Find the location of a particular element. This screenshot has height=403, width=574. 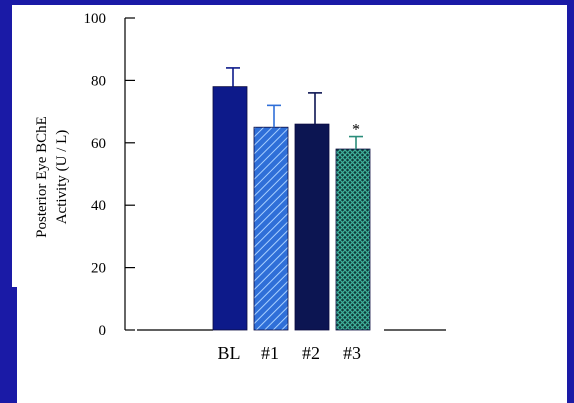

frame-left-border is located at coordinates (6, 201).